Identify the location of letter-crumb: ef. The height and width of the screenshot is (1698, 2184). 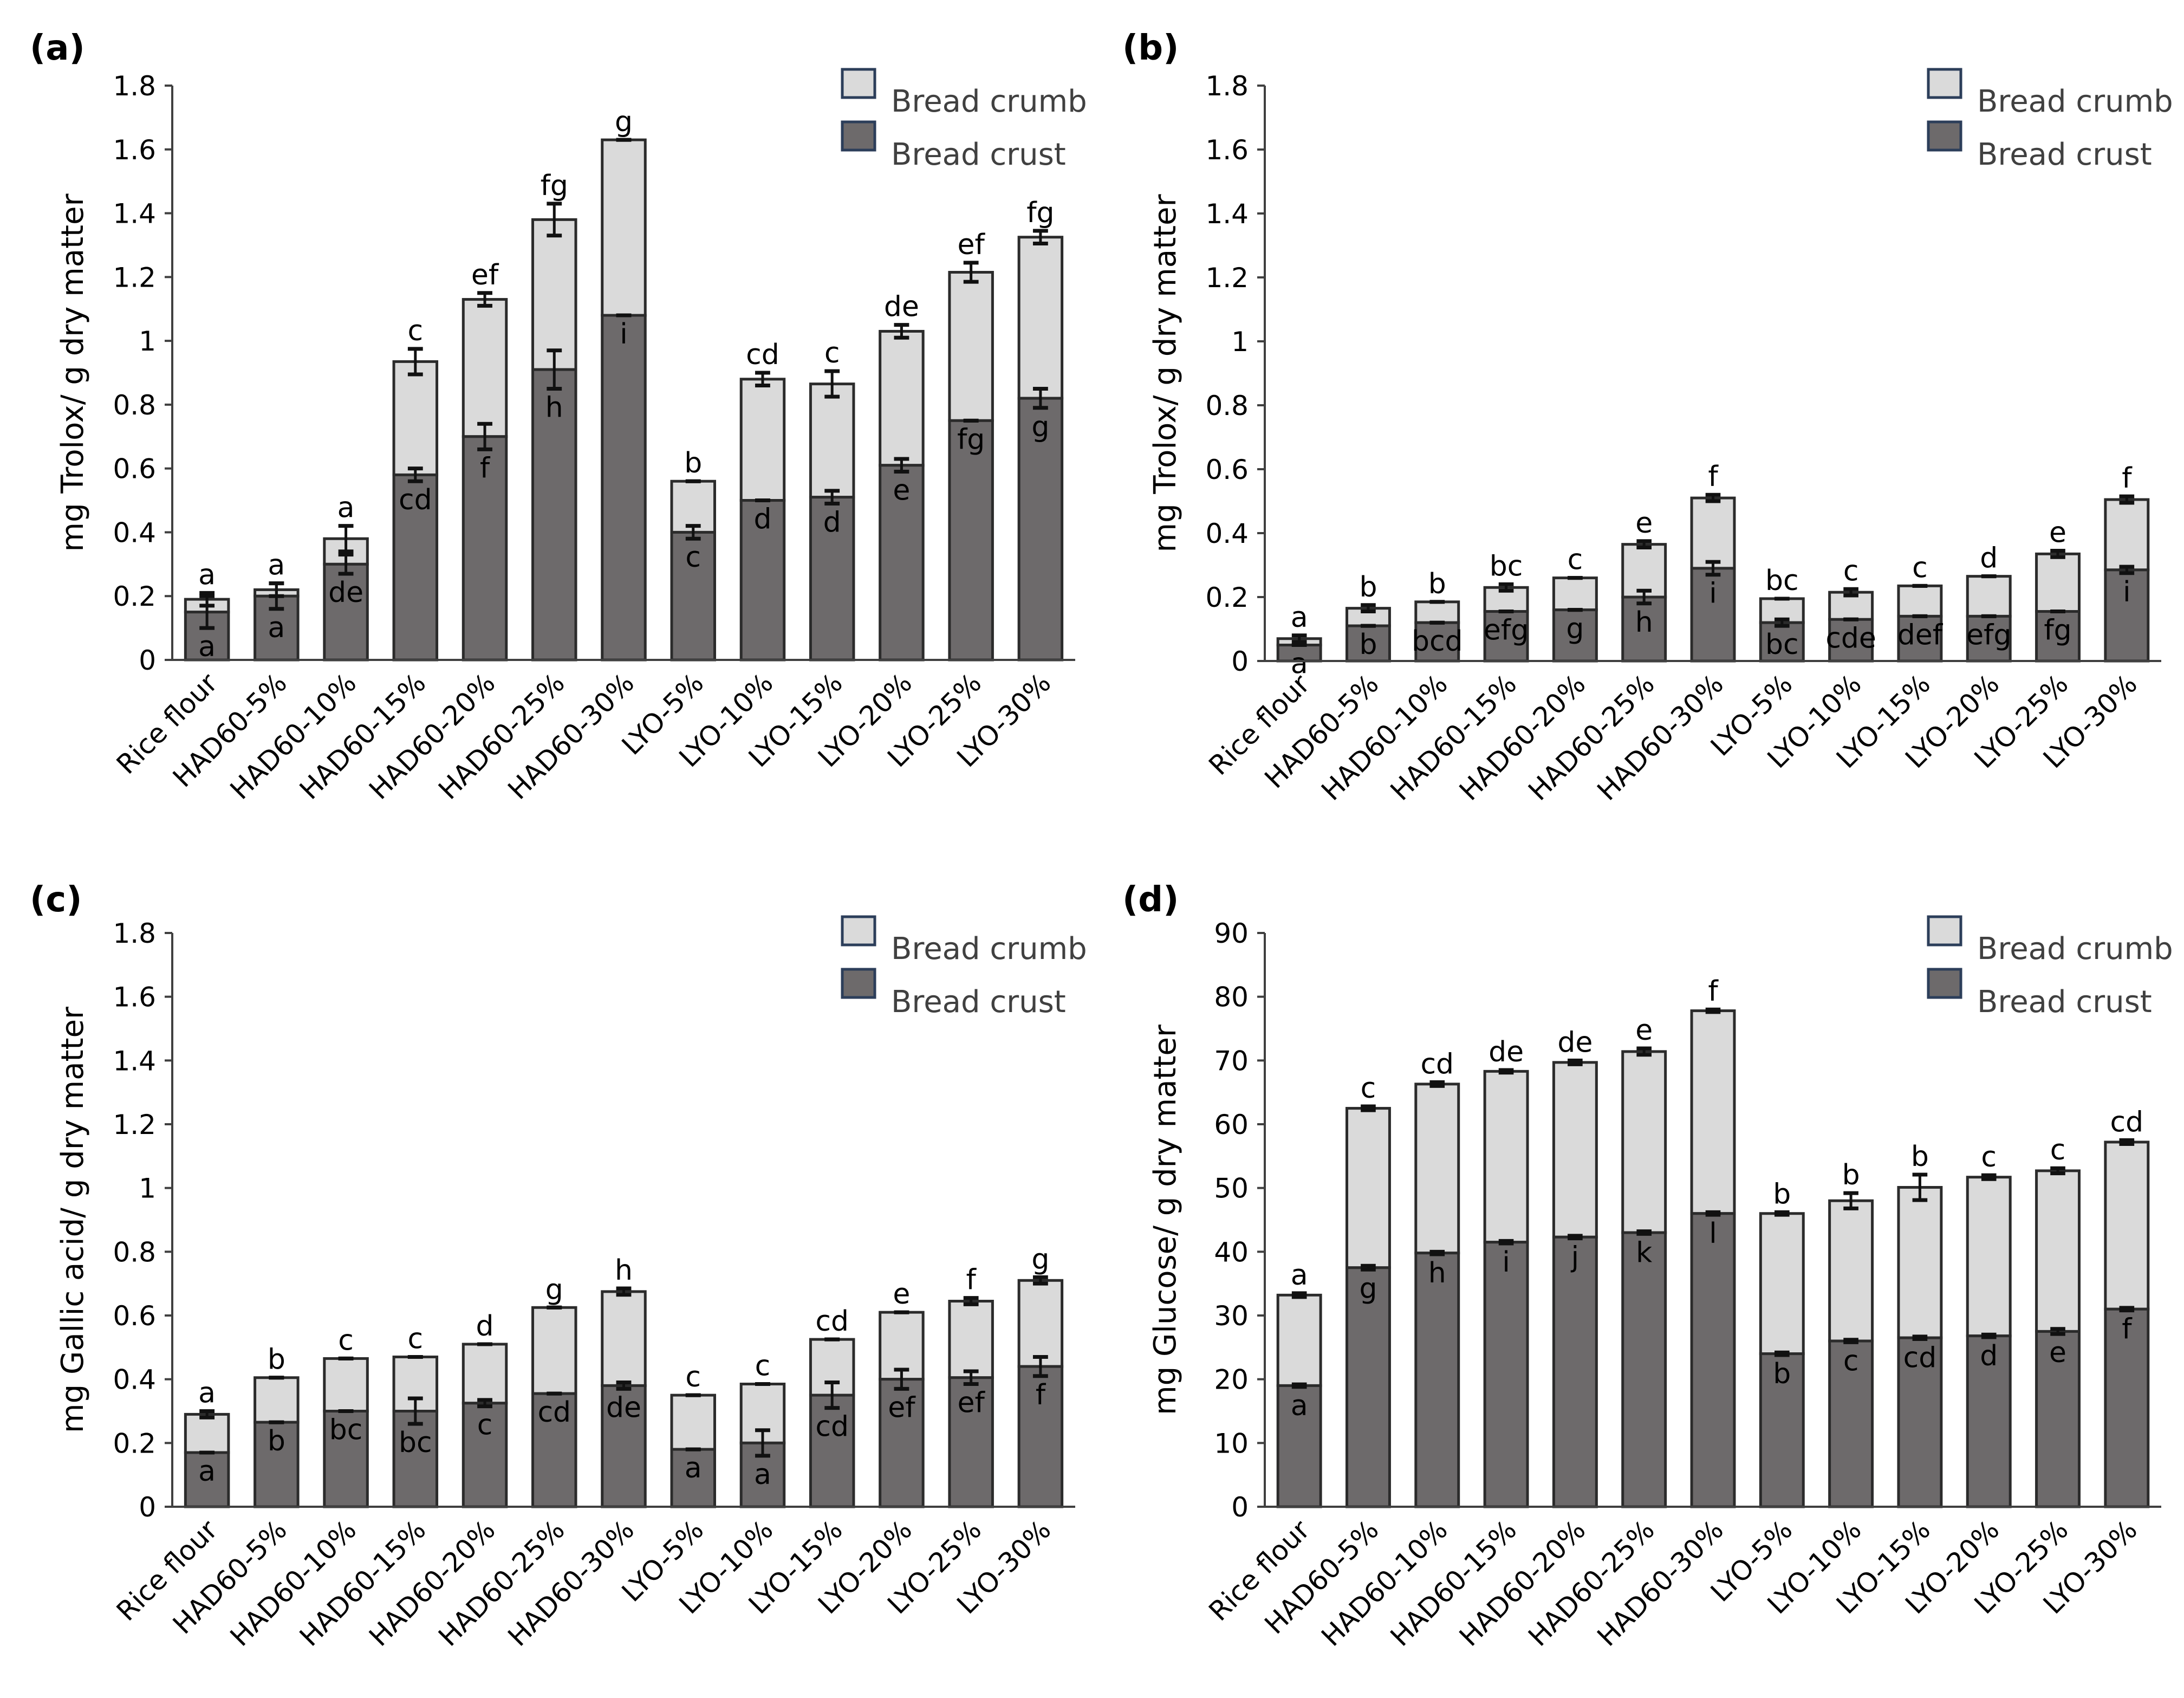
(485, 275).